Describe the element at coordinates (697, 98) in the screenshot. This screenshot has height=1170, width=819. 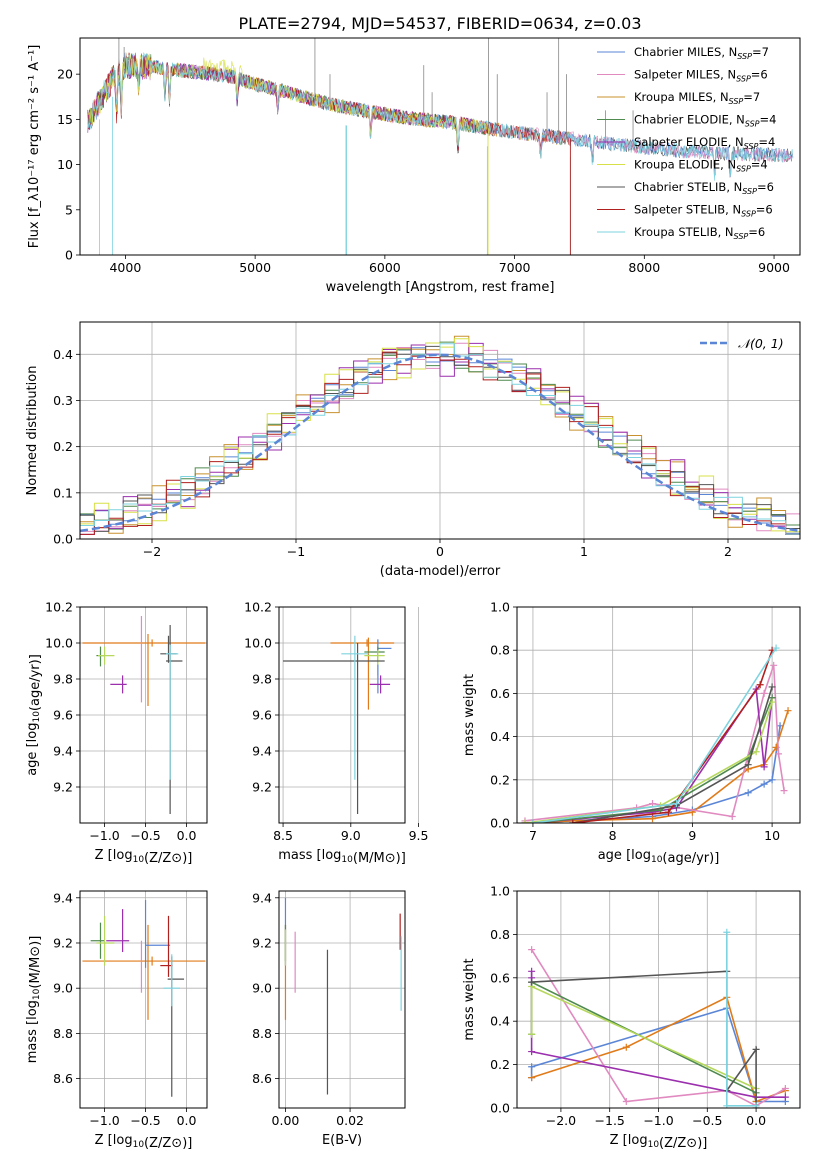
I see `legend-label: Kroupa MILES, NSSP=7` at that location.